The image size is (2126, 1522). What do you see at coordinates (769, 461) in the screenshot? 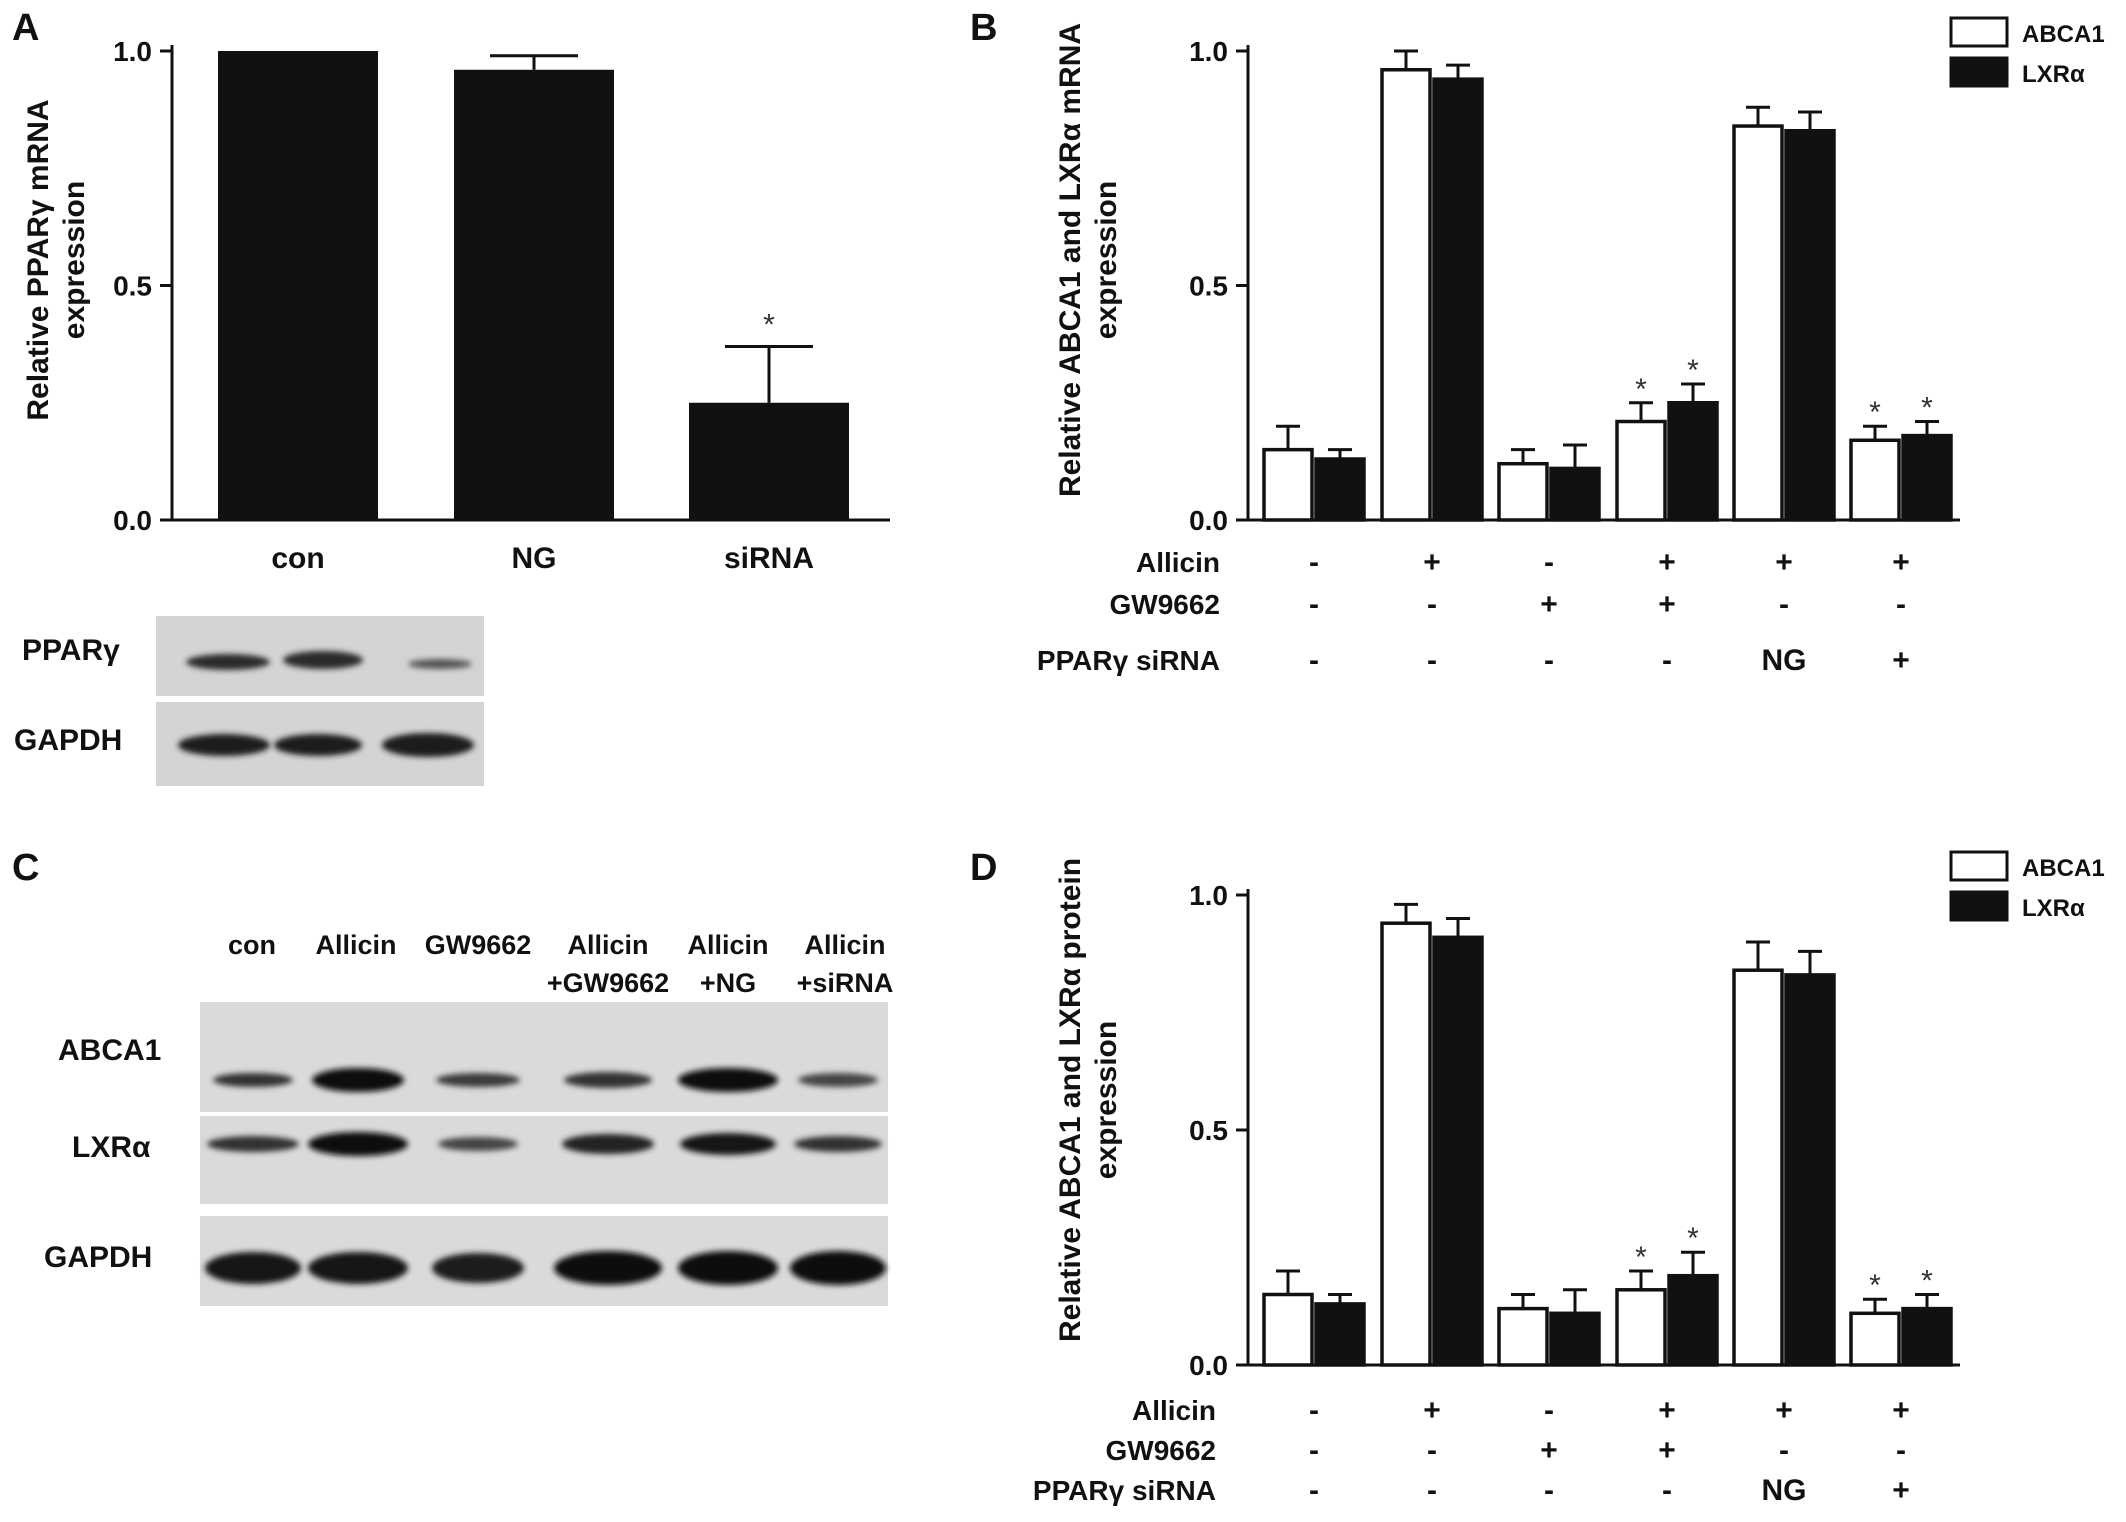
I see `bar-siRNA` at bounding box center [769, 461].